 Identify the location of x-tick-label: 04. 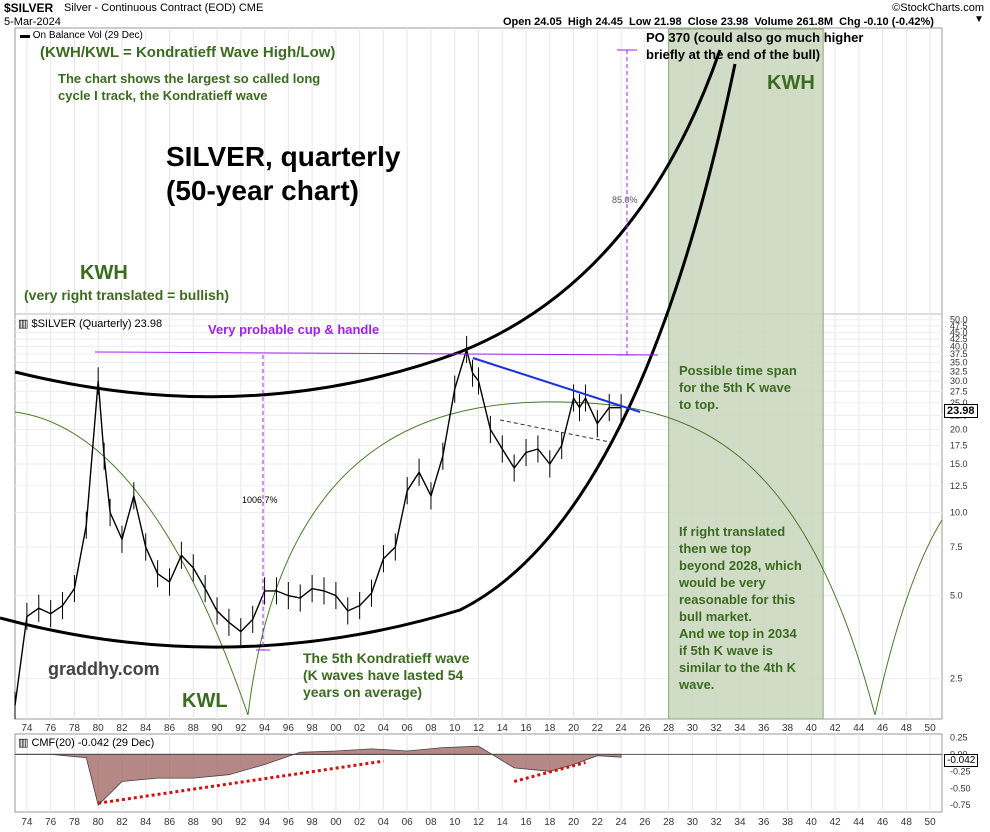
(384, 728).